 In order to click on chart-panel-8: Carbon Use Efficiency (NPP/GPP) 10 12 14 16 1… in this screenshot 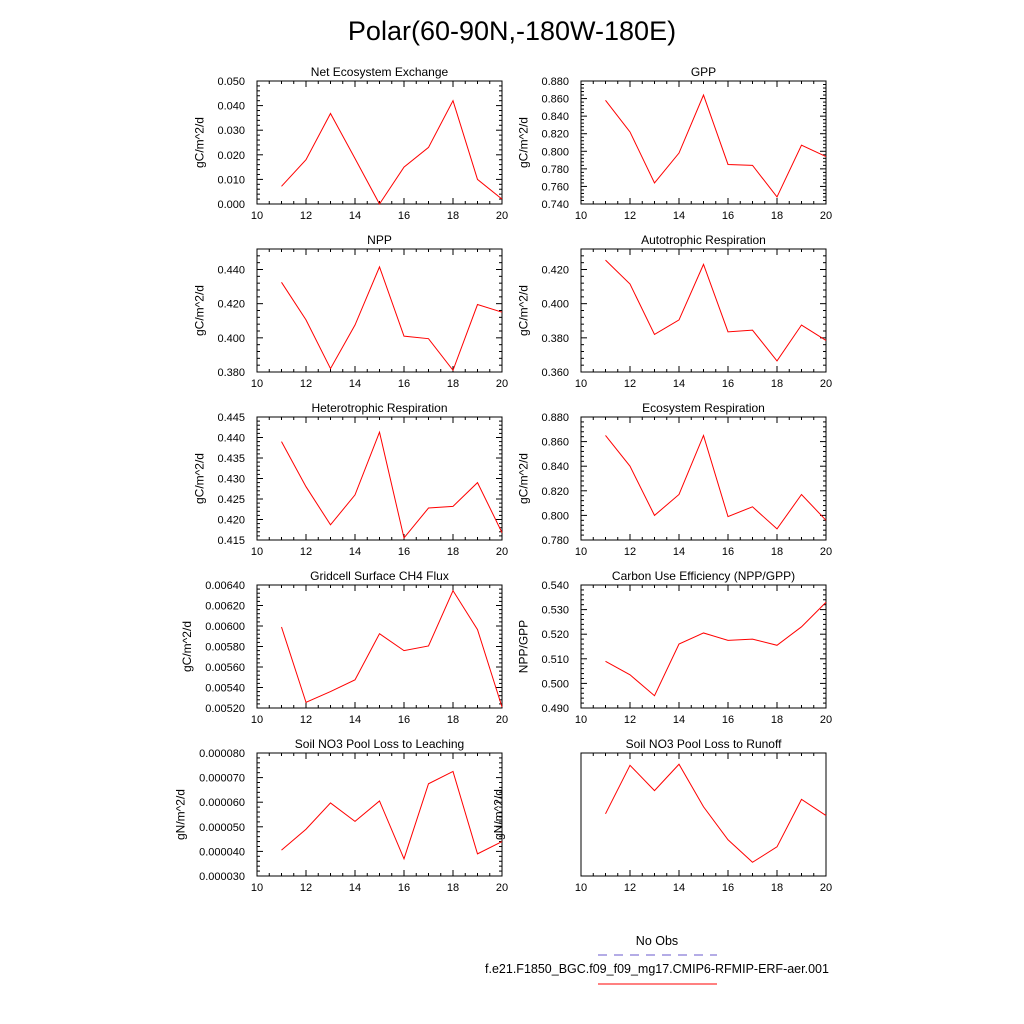, I will do `click(675, 647)`.